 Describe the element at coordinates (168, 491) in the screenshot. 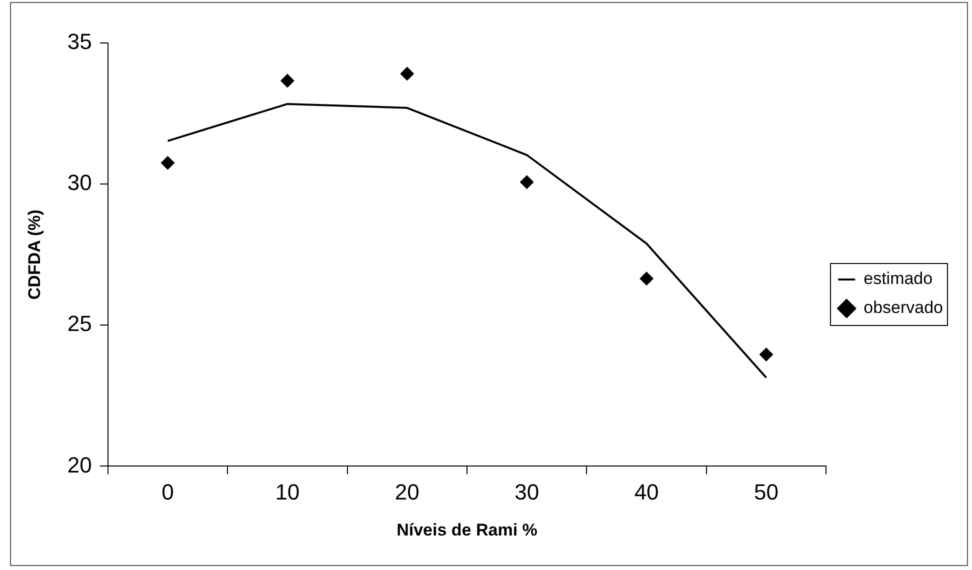

I see `x-tick-label: 0` at that location.